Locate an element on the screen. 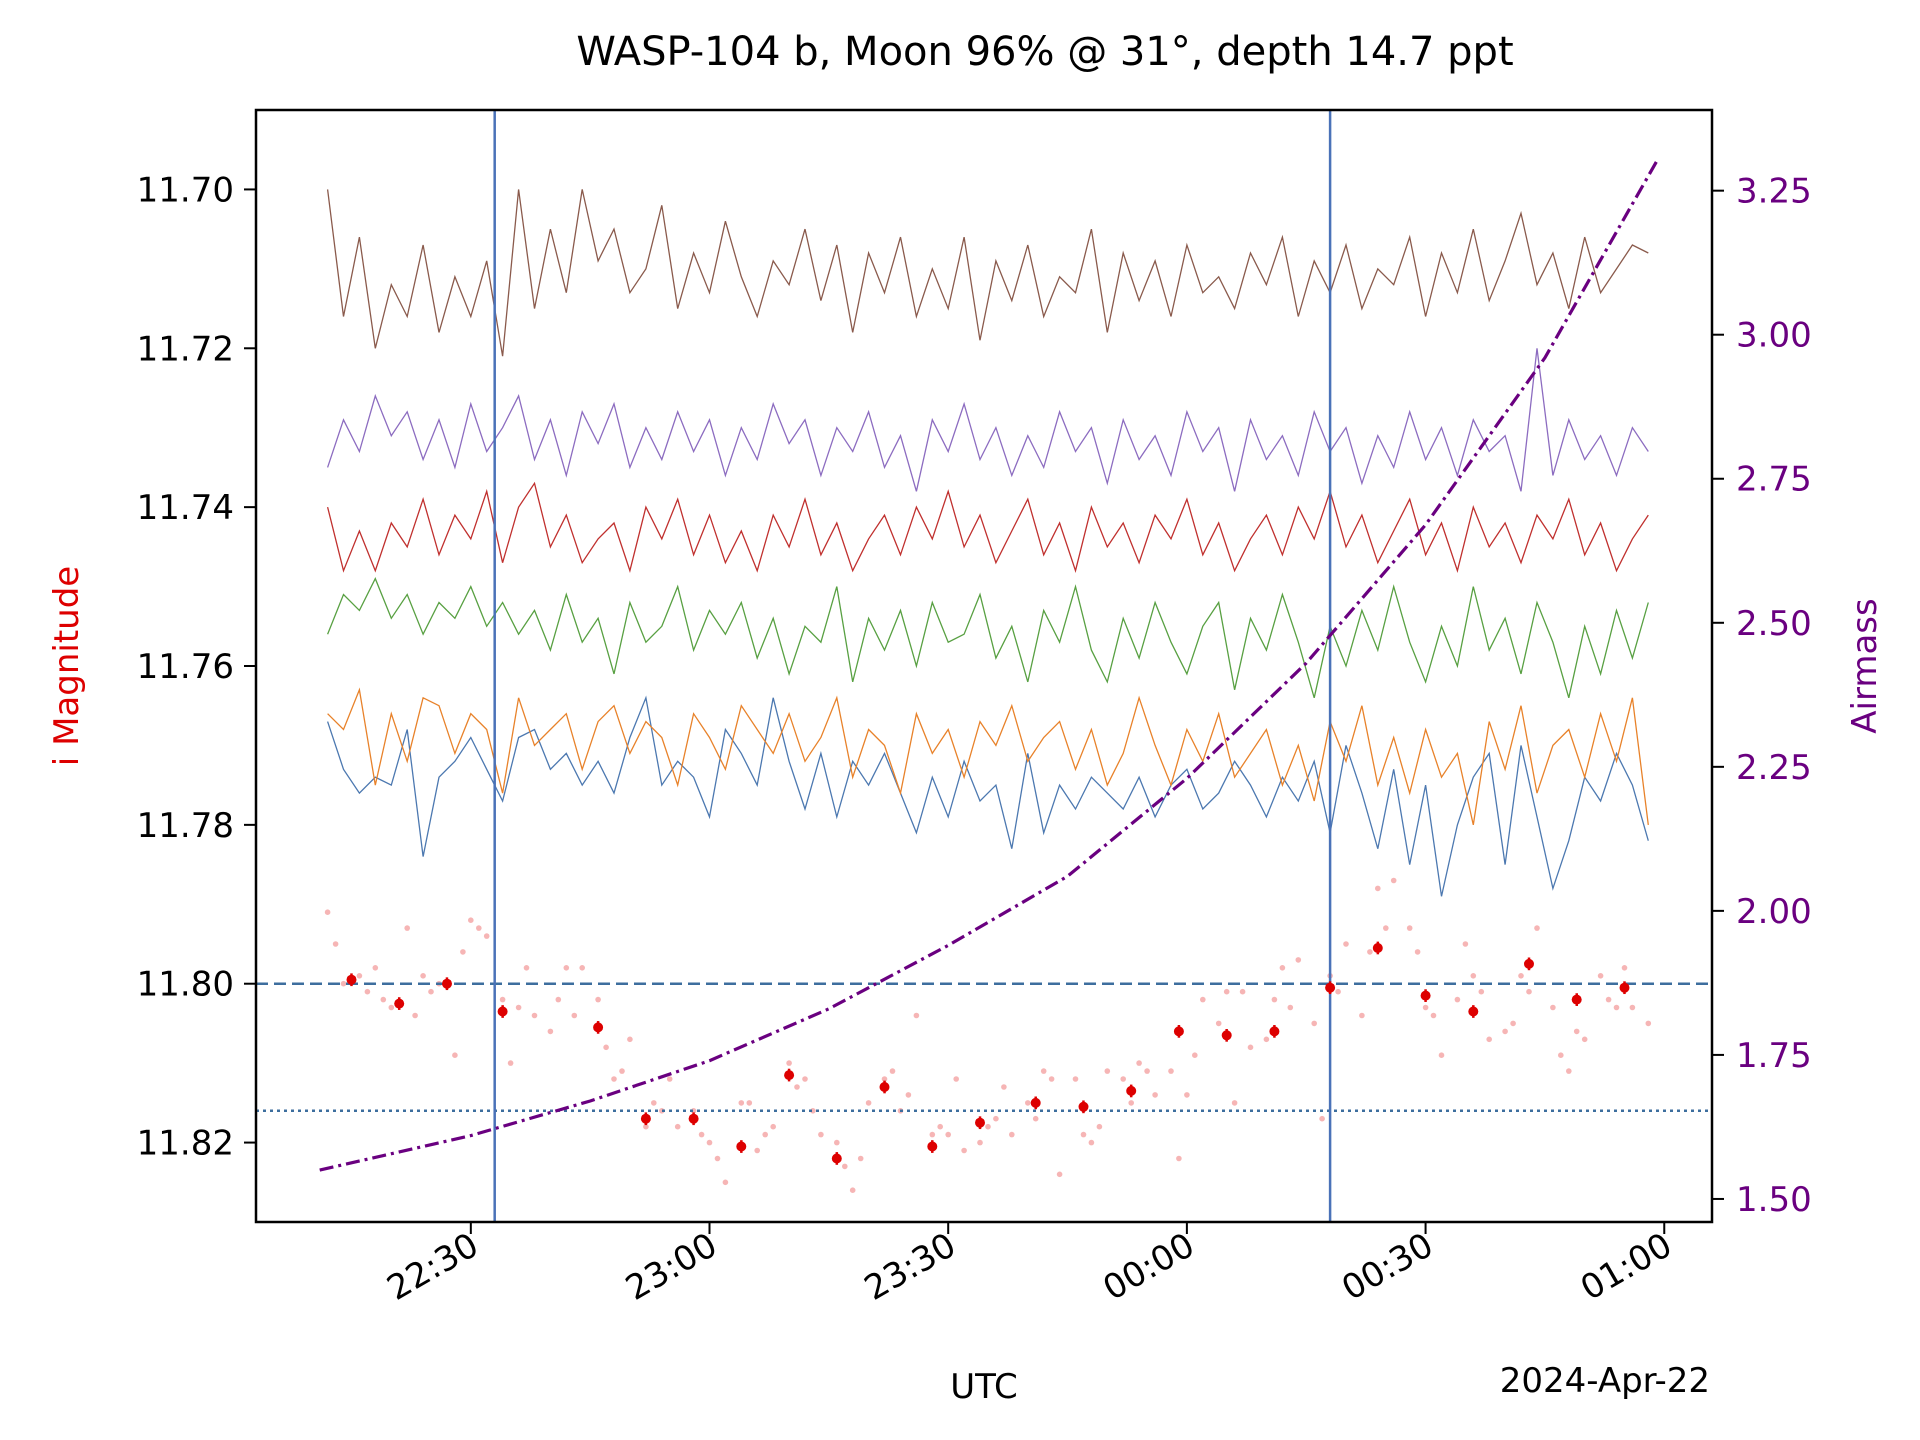 The width and height of the screenshot is (1920, 1440). y-right-tick-label: 3.00 is located at coordinates (1774, 336).